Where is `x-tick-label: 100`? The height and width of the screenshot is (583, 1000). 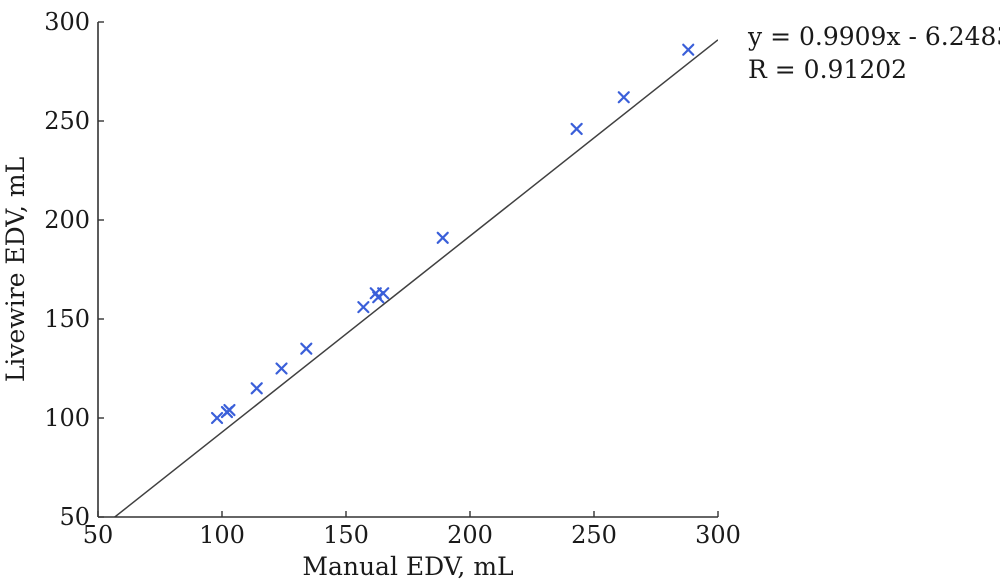 x-tick-label: 100 is located at coordinates (222, 535).